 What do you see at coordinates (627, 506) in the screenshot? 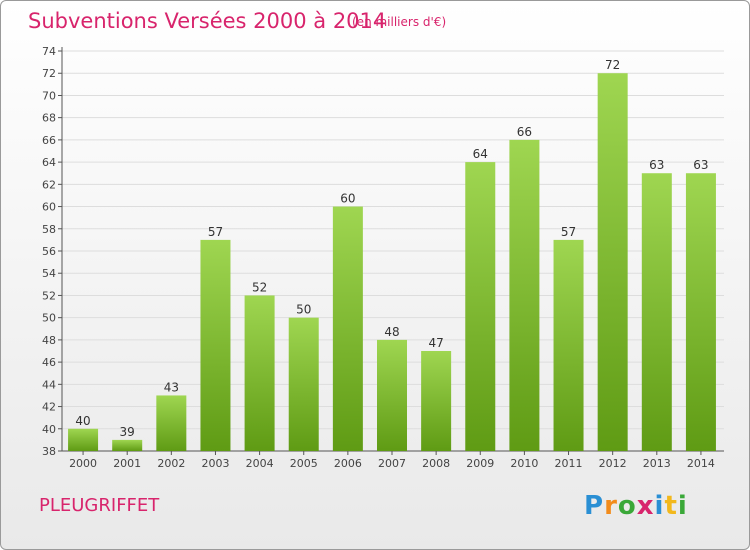
I see `logo-letter: o` at bounding box center [627, 506].